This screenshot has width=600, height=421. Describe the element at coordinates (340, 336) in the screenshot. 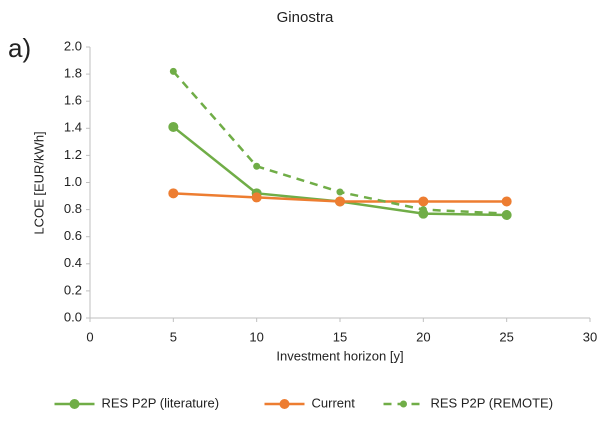

I see `x-tick-label: 15` at that location.